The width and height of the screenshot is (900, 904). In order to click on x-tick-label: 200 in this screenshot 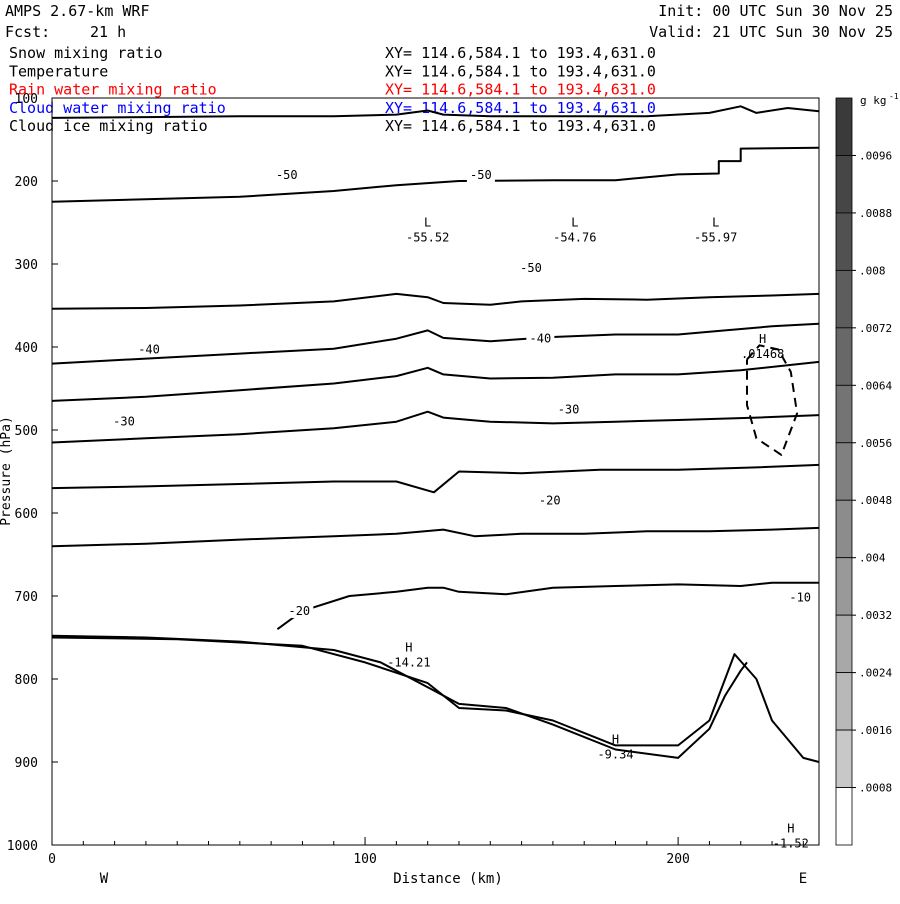, I will do `click(677, 859)`.